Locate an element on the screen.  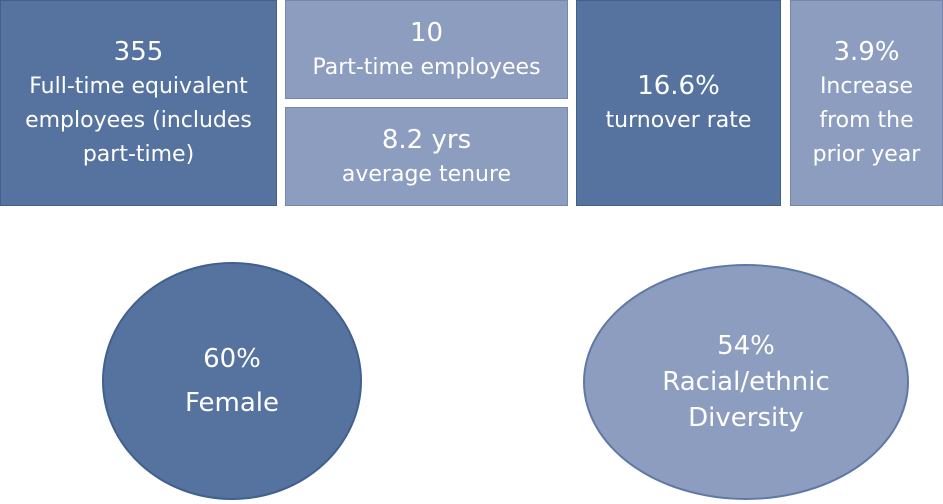
stat-value: 54% is located at coordinates (746, 346).